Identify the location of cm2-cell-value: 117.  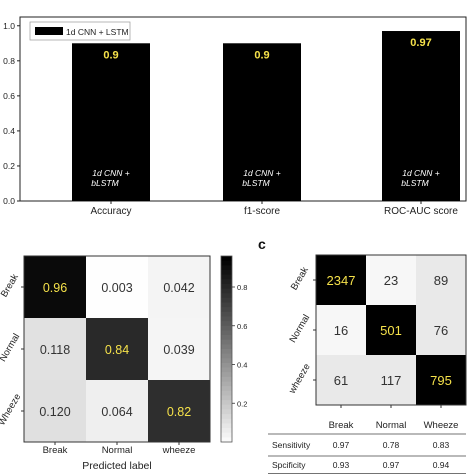
(391, 380).